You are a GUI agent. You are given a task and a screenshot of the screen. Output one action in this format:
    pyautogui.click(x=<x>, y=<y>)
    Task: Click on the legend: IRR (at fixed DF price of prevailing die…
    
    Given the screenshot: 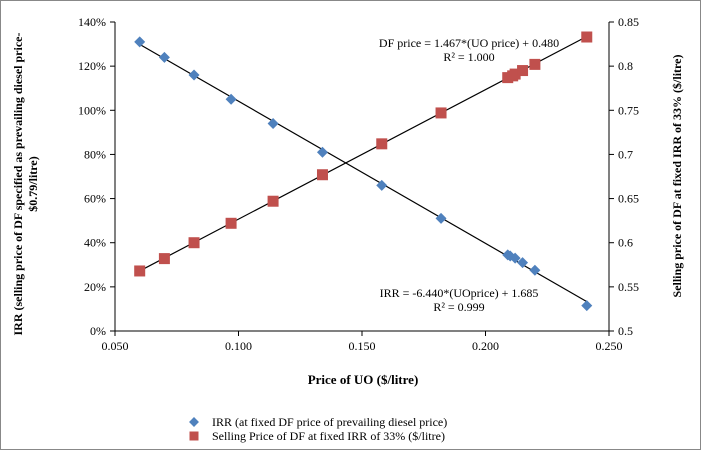 What is the action you would take?
    pyautogui.click(x=318, y=429)
    